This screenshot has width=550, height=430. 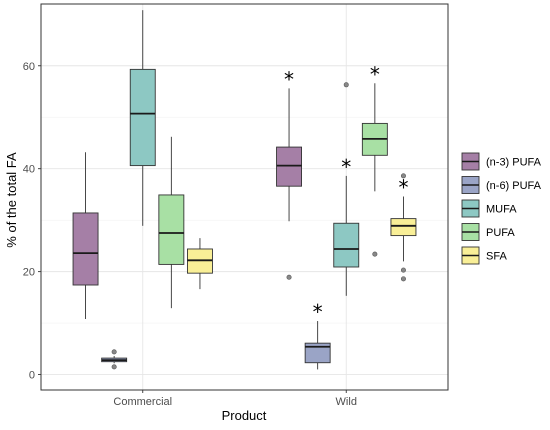 I want to click on box--n-3-pufa-commercial, so click(x=85, y=235).